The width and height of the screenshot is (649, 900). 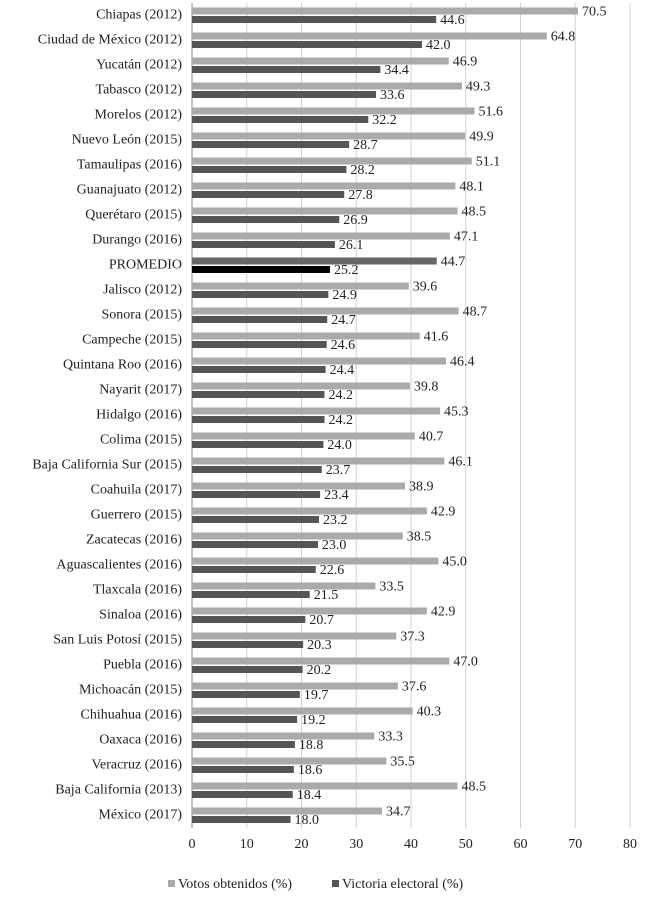 I want to click on value-label: 20.7, so click(x=321, y=620).